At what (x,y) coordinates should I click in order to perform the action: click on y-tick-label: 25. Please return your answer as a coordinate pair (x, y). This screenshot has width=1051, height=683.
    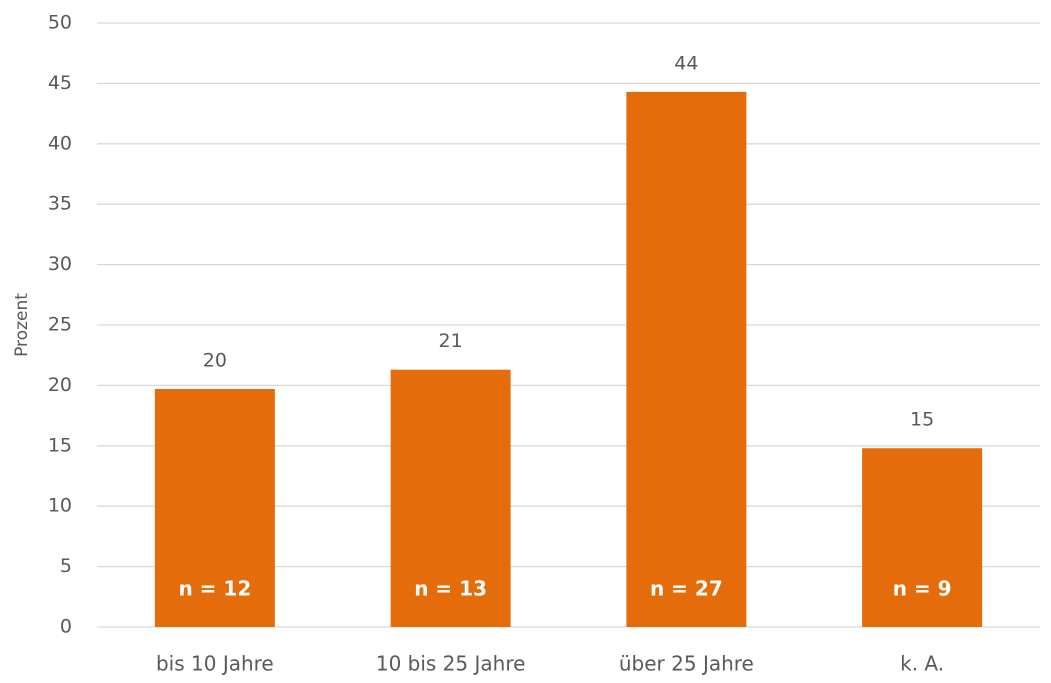
    Looking at the image, I should click on (60, 325).